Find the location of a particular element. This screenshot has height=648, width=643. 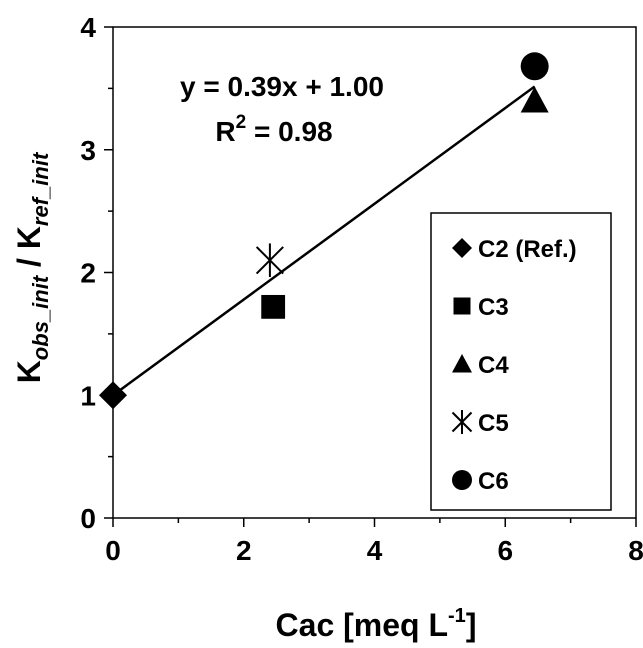

y-tick-labels: 0 1 2 3 4 is located at coordinates (88, 273).